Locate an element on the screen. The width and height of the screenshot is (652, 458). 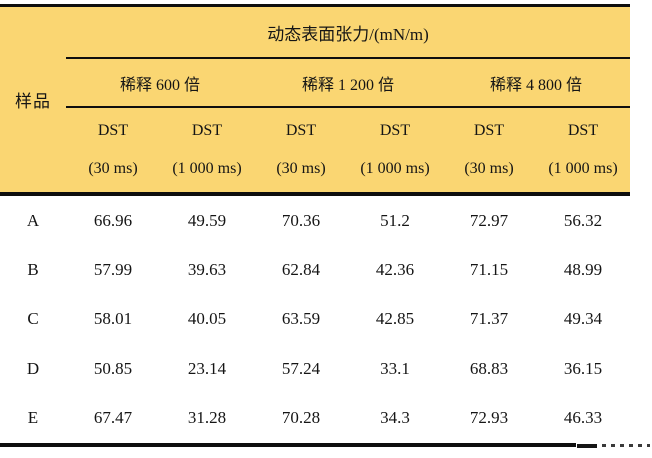
value-cell: 50.85 is located at coordinates (113, 368).